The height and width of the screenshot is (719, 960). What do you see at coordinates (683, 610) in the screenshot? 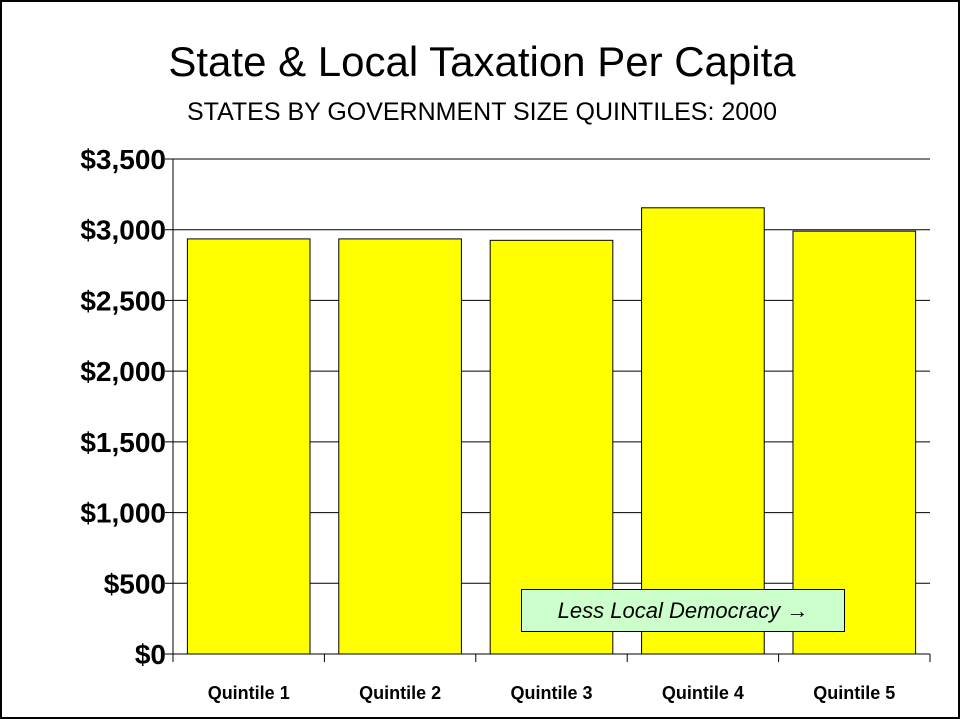
I see `annotation-less-local-democracy: Less Local Democracy →` at bounding box center [683, 610].